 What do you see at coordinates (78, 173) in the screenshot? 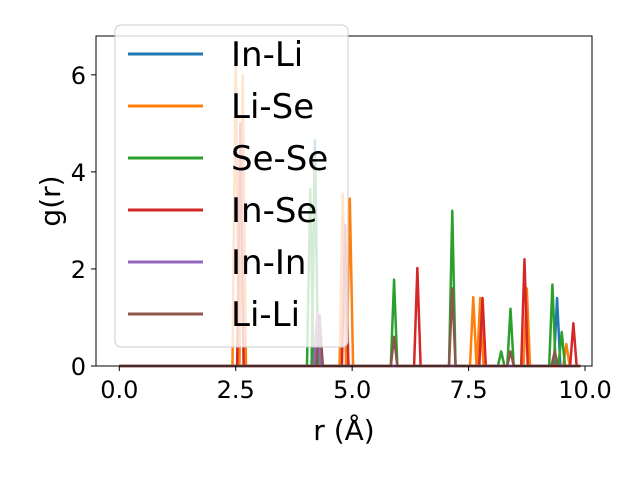
I see `y-tick-label: 4` at bounding box center [78, 173].